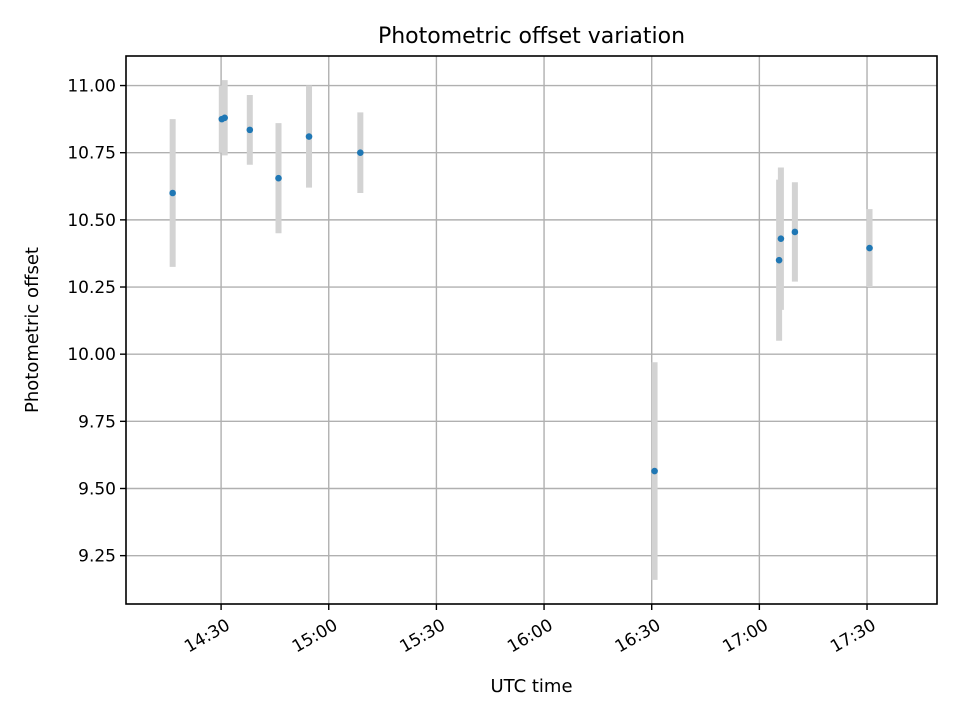 The image size is (960, 720). What do you see at coordinates (745, 636) in the screenshot?
I see `x-tick-label: 17:00` at bounding box center [745, 636].